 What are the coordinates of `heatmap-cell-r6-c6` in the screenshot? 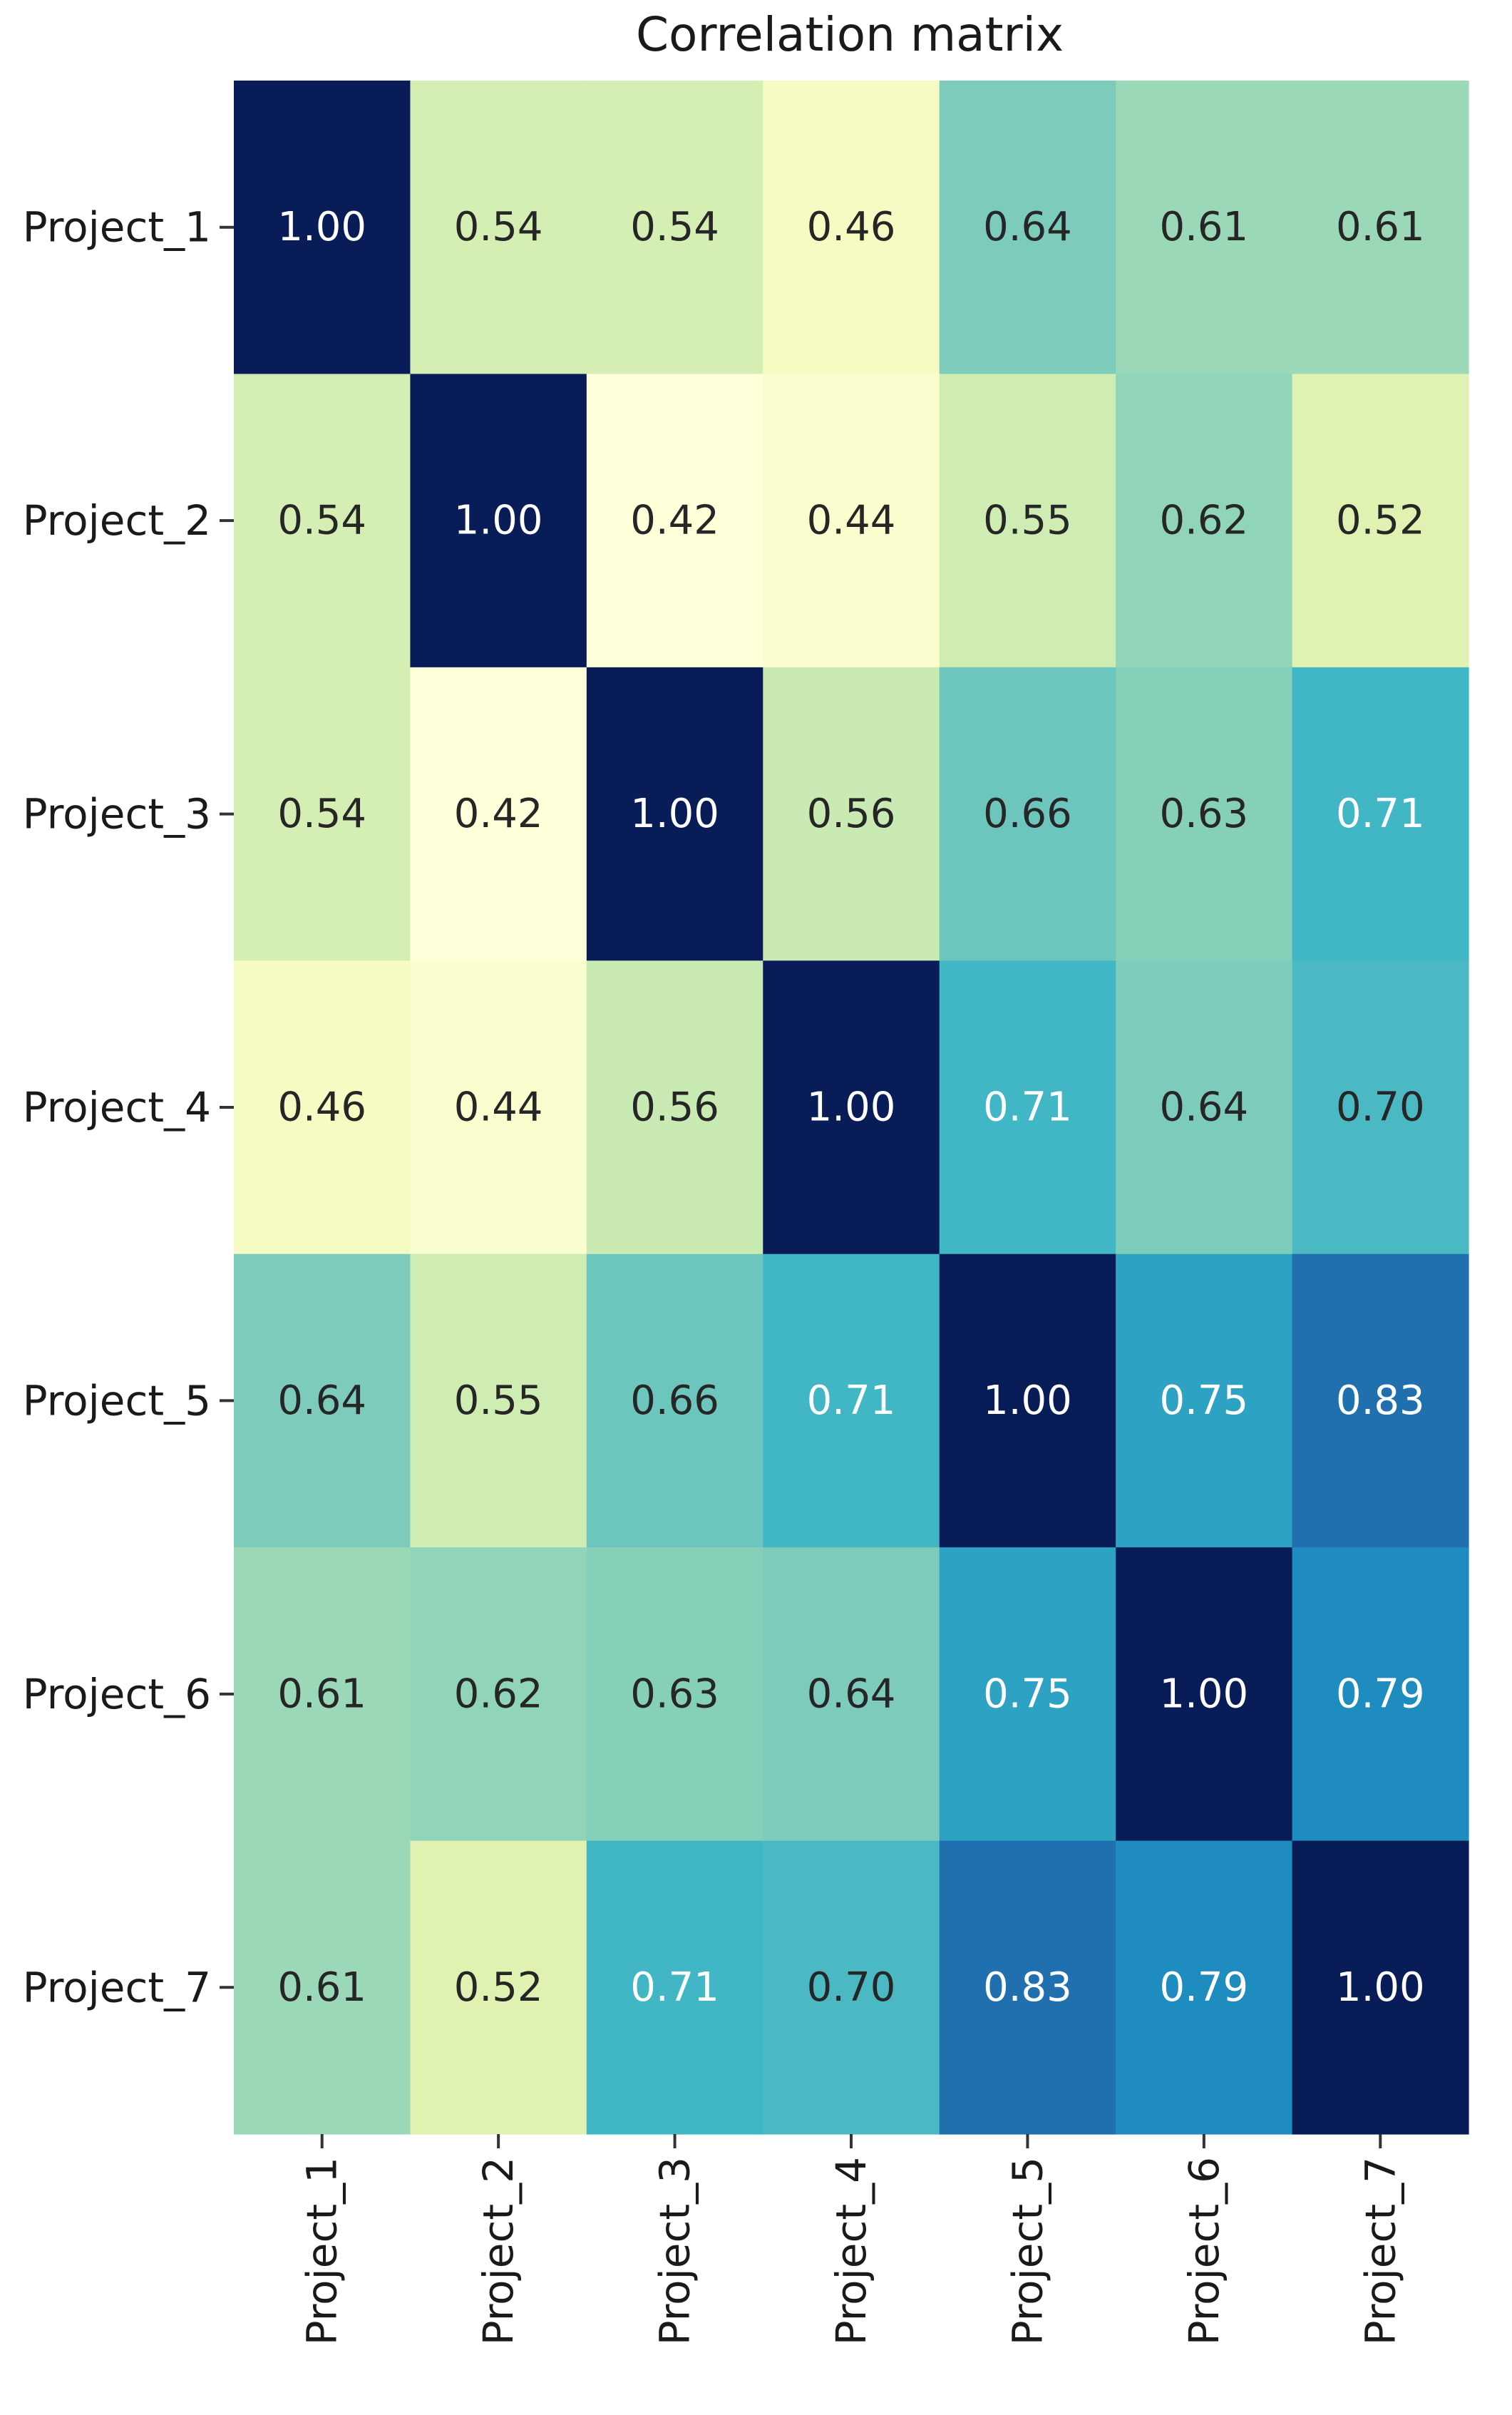 It's located at (1204, 1694).